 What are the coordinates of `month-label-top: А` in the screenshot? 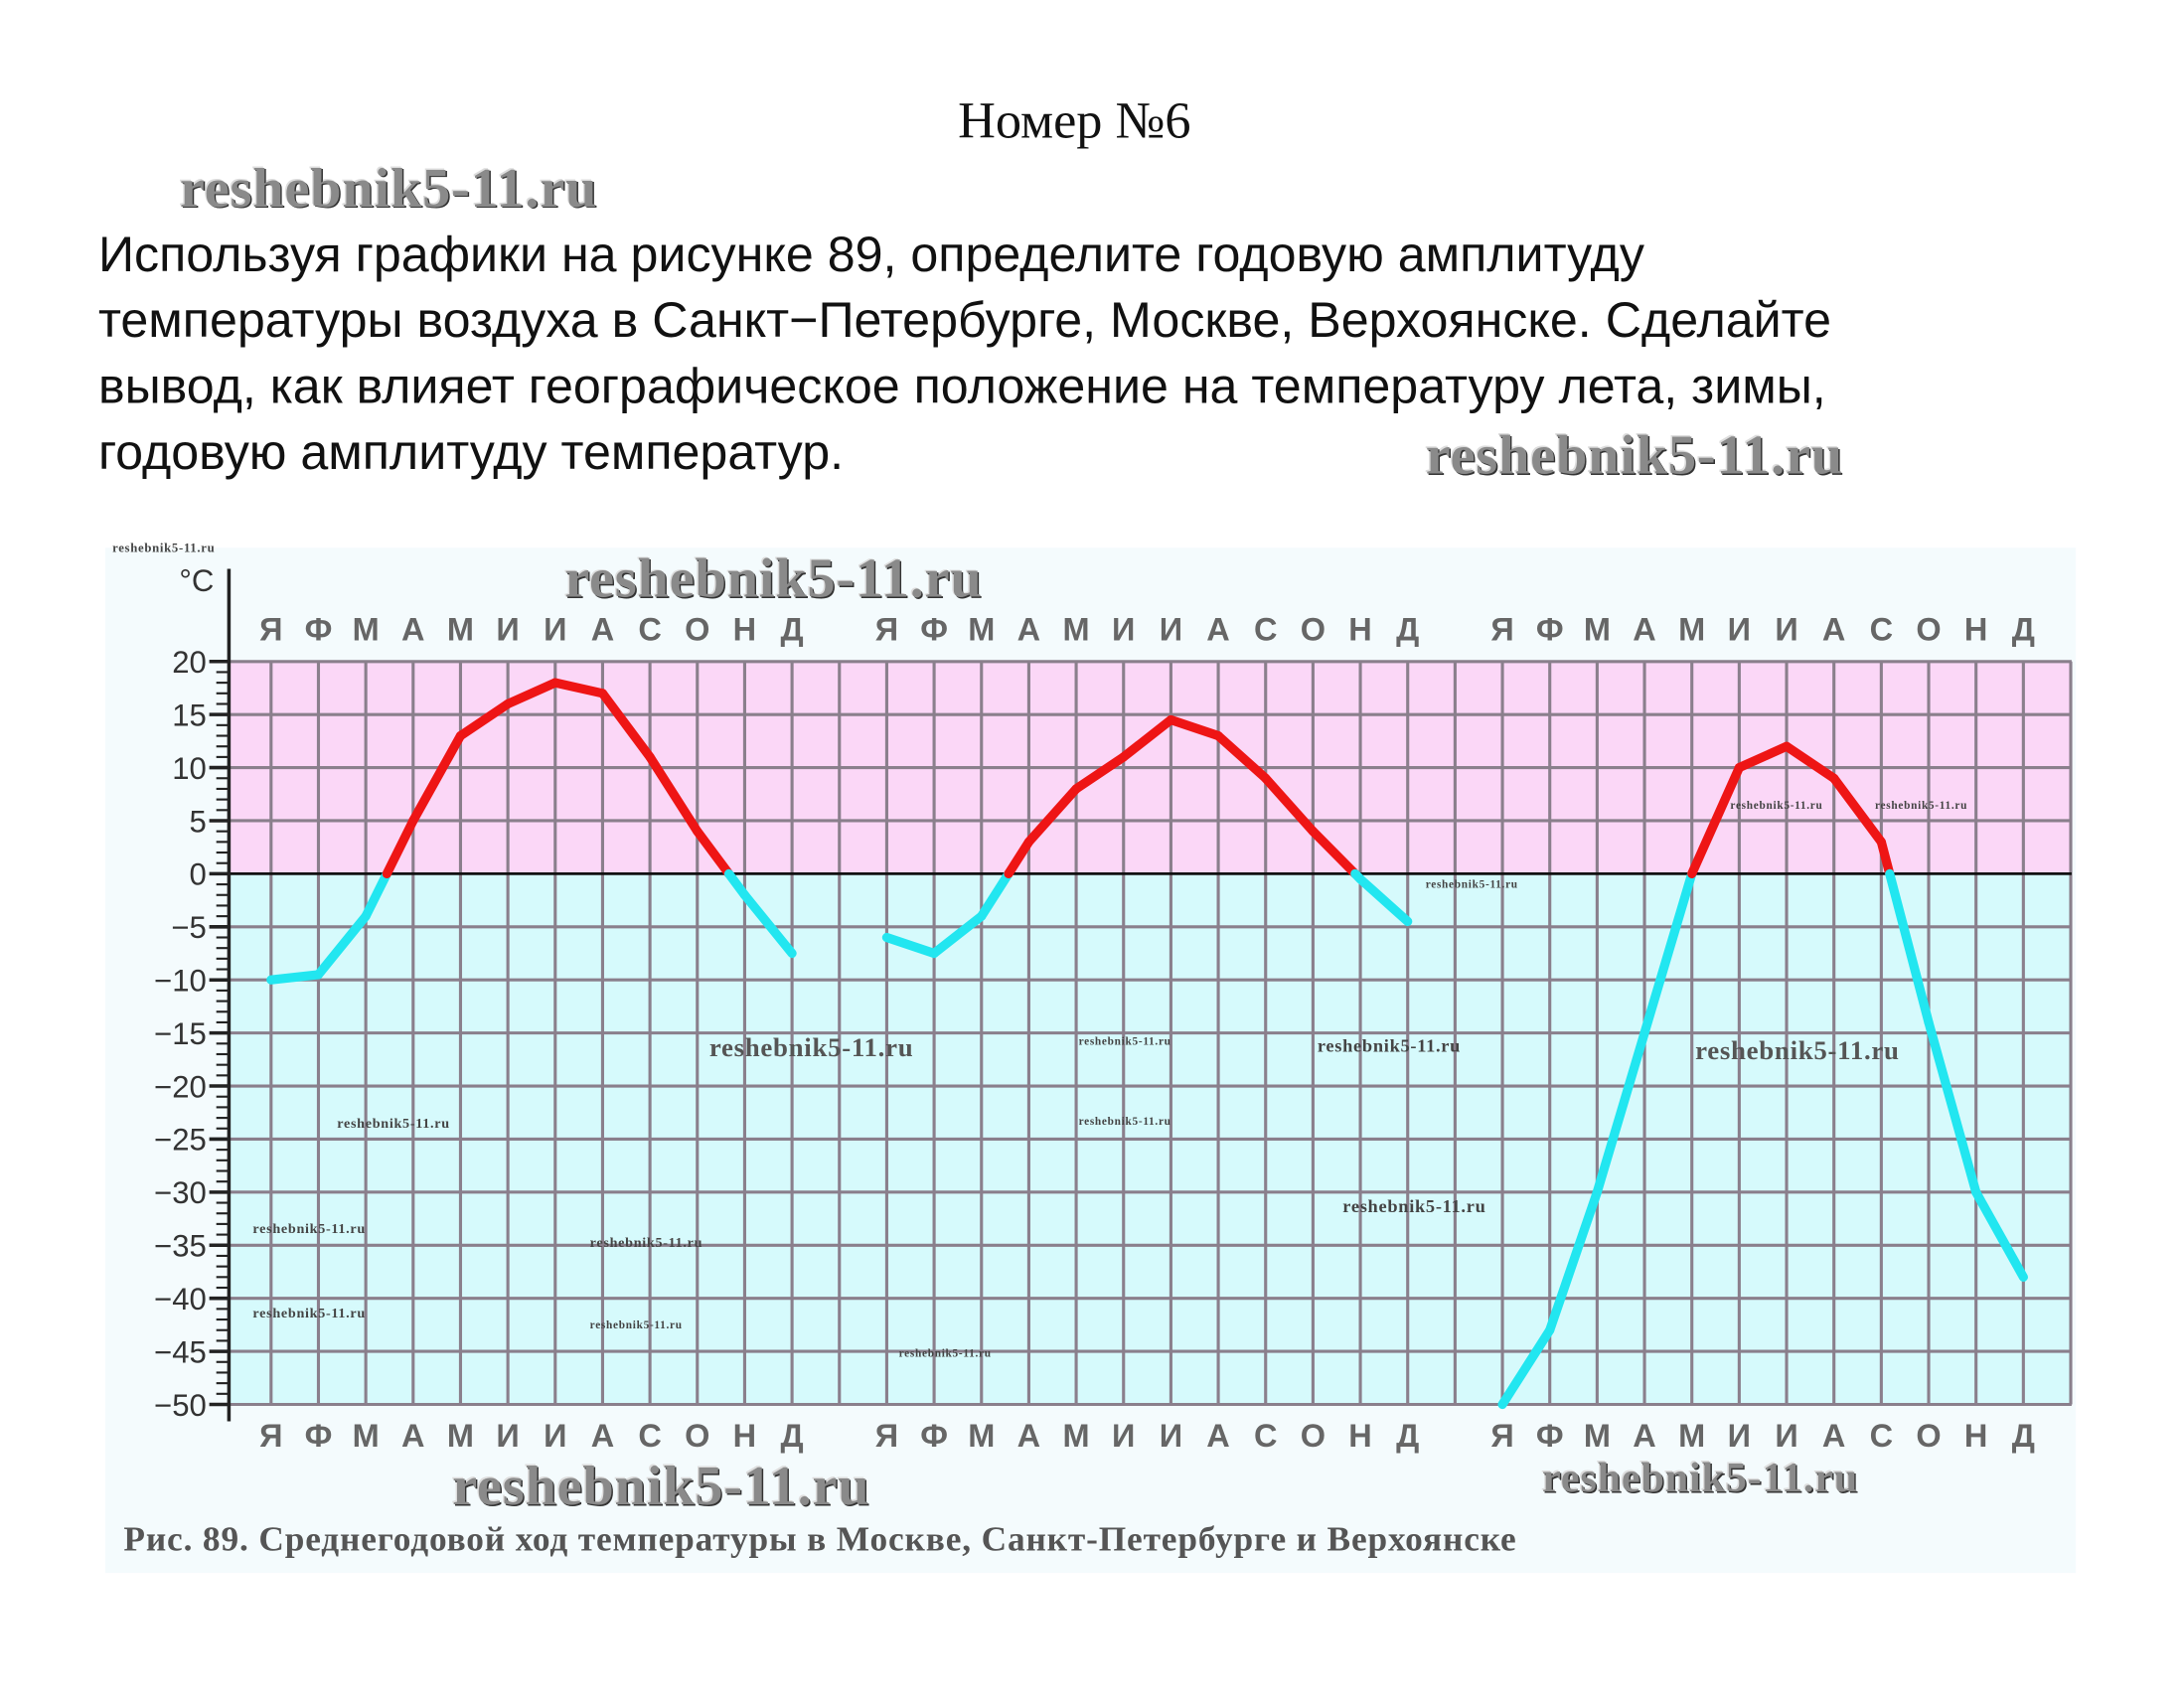 It's located at (412, 630).